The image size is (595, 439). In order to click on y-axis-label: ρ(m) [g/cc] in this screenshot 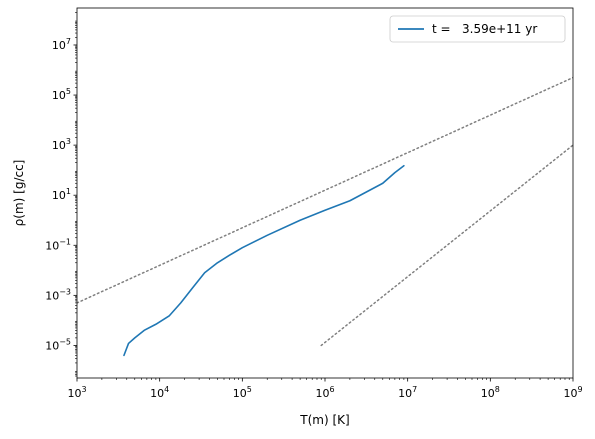, I will do `click(19, 193)`.